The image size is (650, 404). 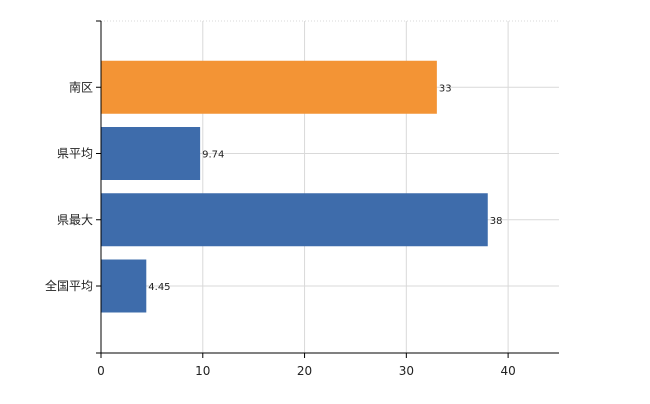 I want to click on x-tick-label-10: 10, so click(x=202, y=371).